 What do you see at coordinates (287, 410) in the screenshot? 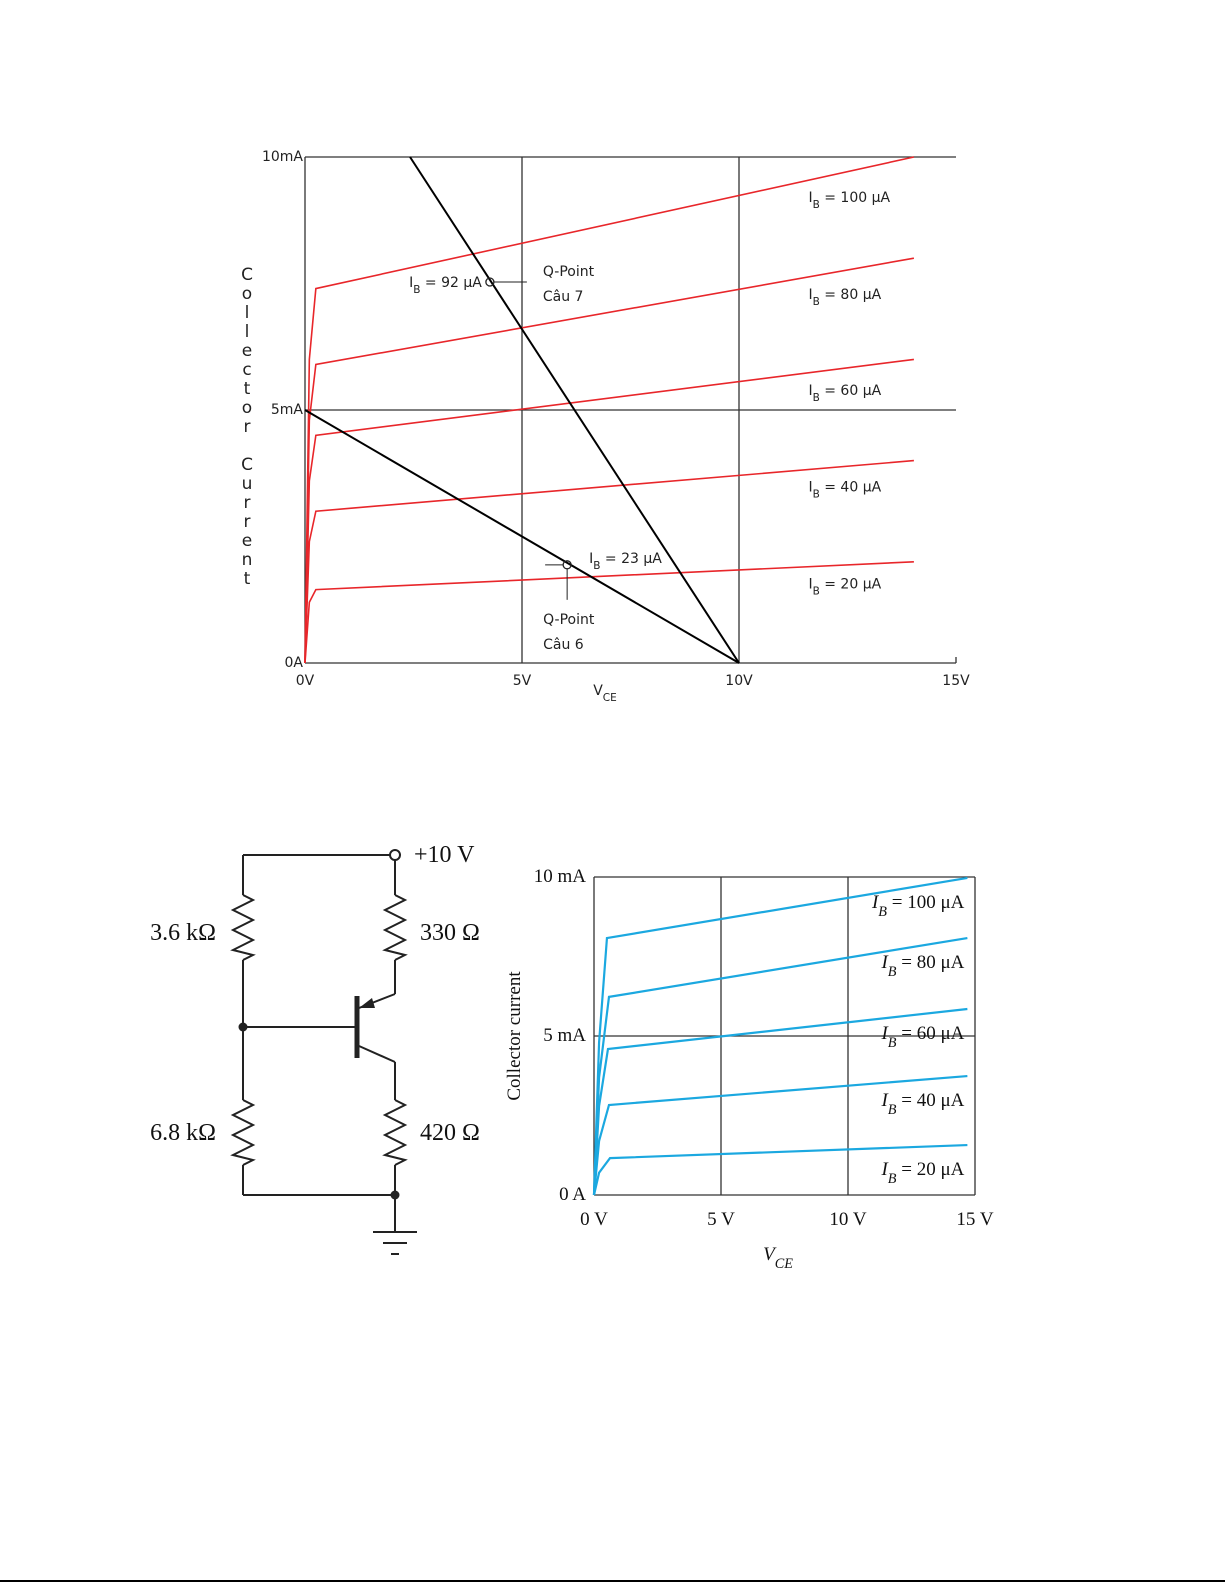
I see `y-tick-label: 5mA` at bounding box center [287, 410].